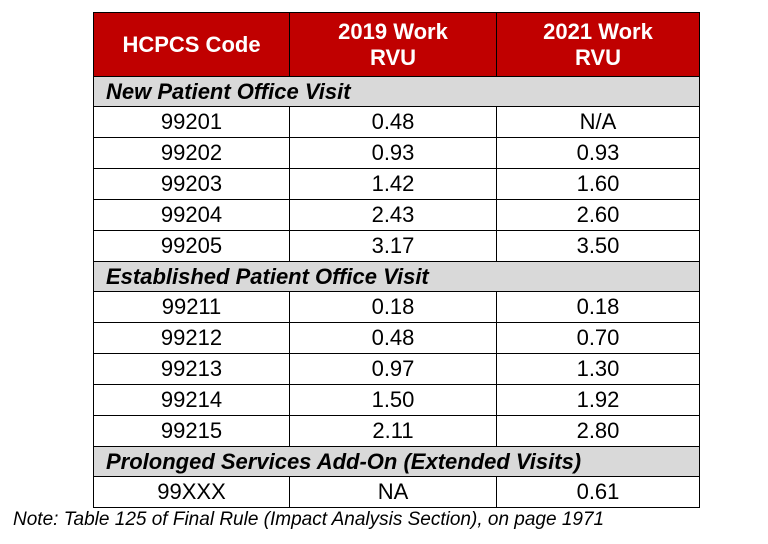 Image resolution: width=768 pixels, height=544 pixels. I want to click on cell-2021-work-rvu: 0.61, so click(598, 492).